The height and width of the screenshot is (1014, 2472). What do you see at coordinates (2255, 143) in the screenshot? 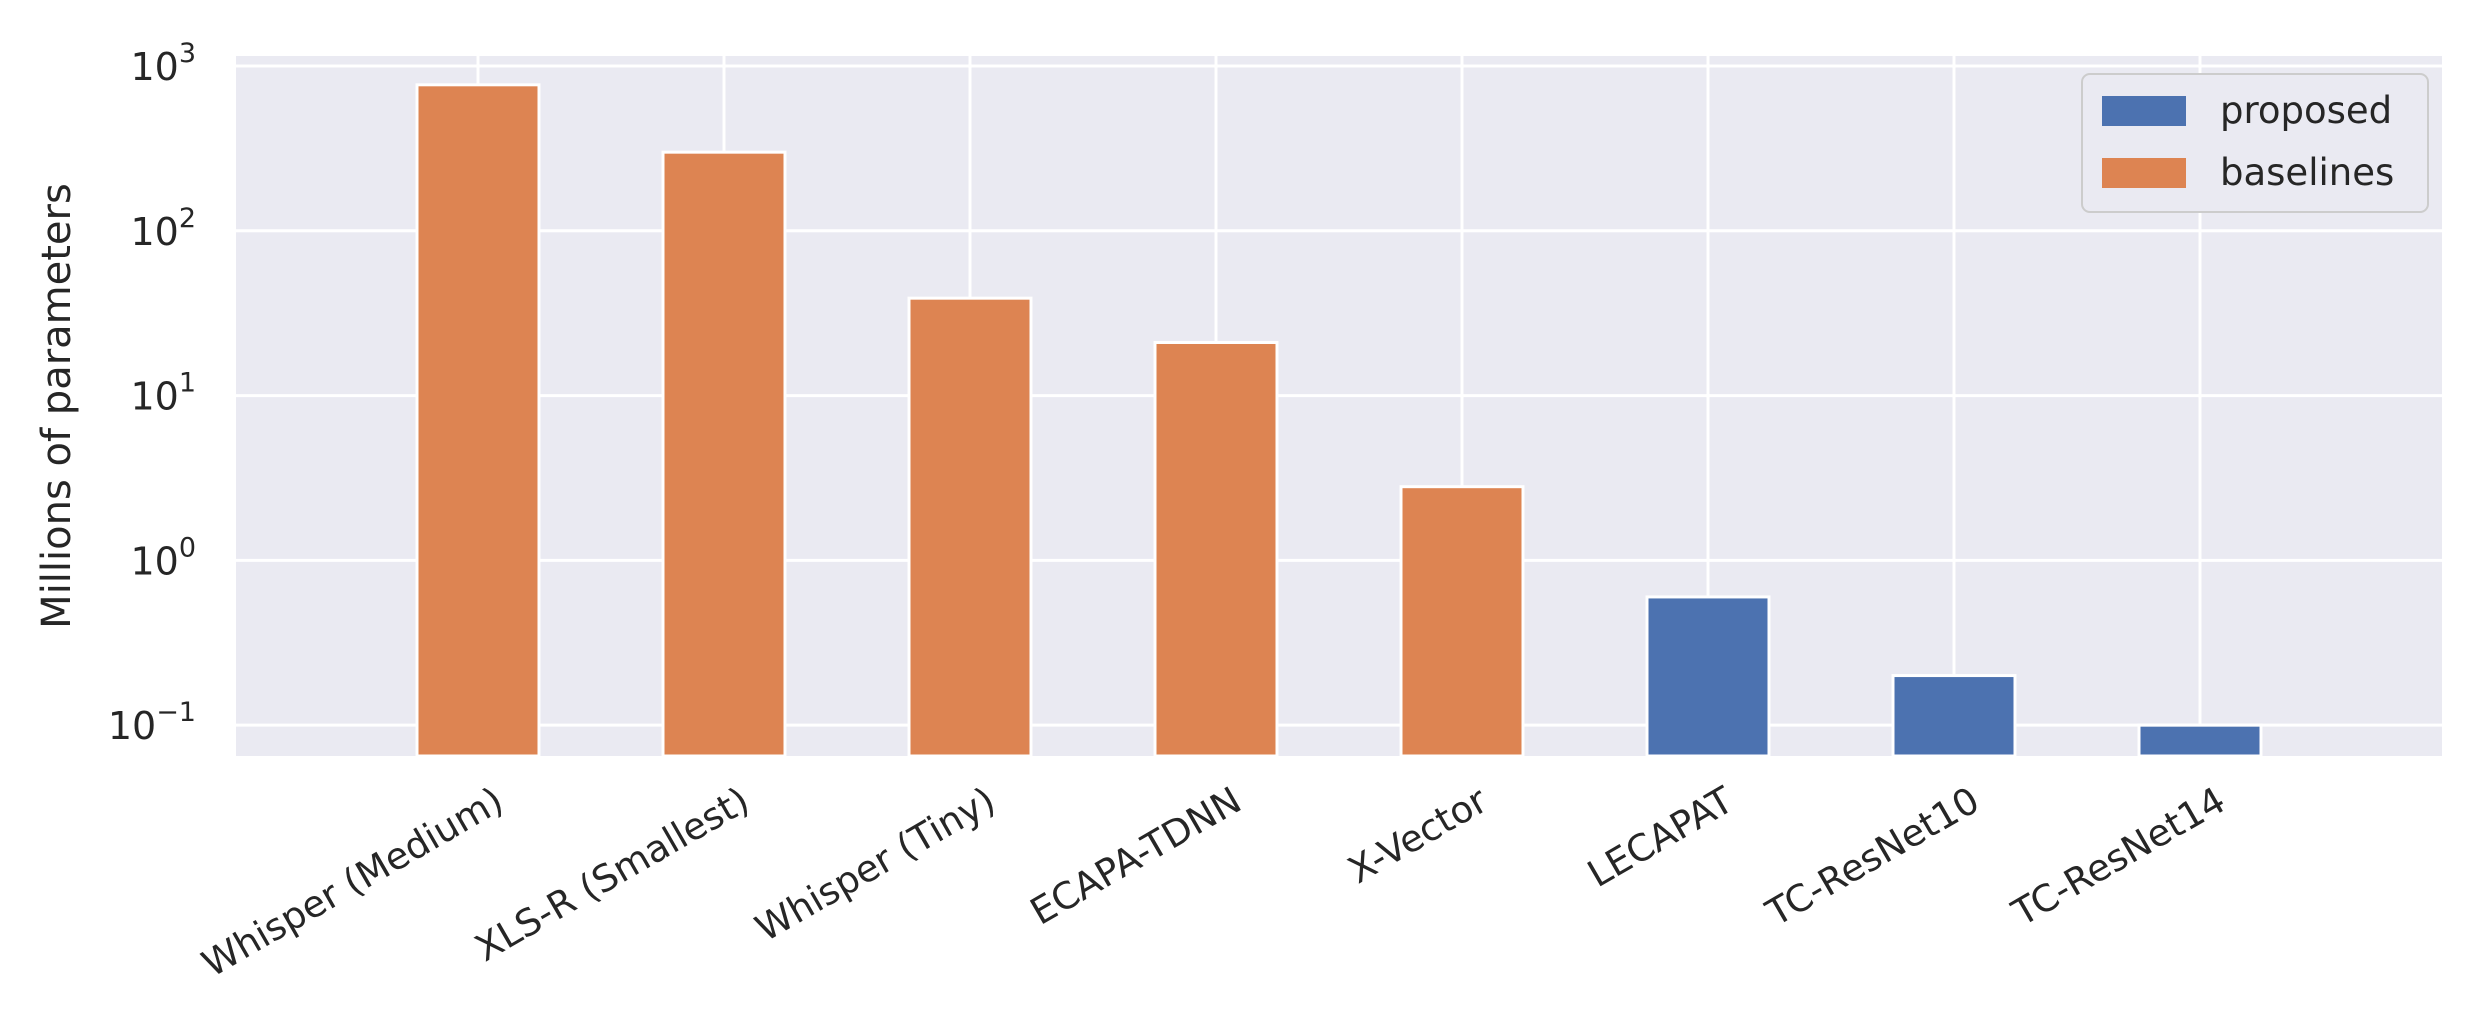
I see `legend: proposed baselines` at bounding box center [2255, 143].